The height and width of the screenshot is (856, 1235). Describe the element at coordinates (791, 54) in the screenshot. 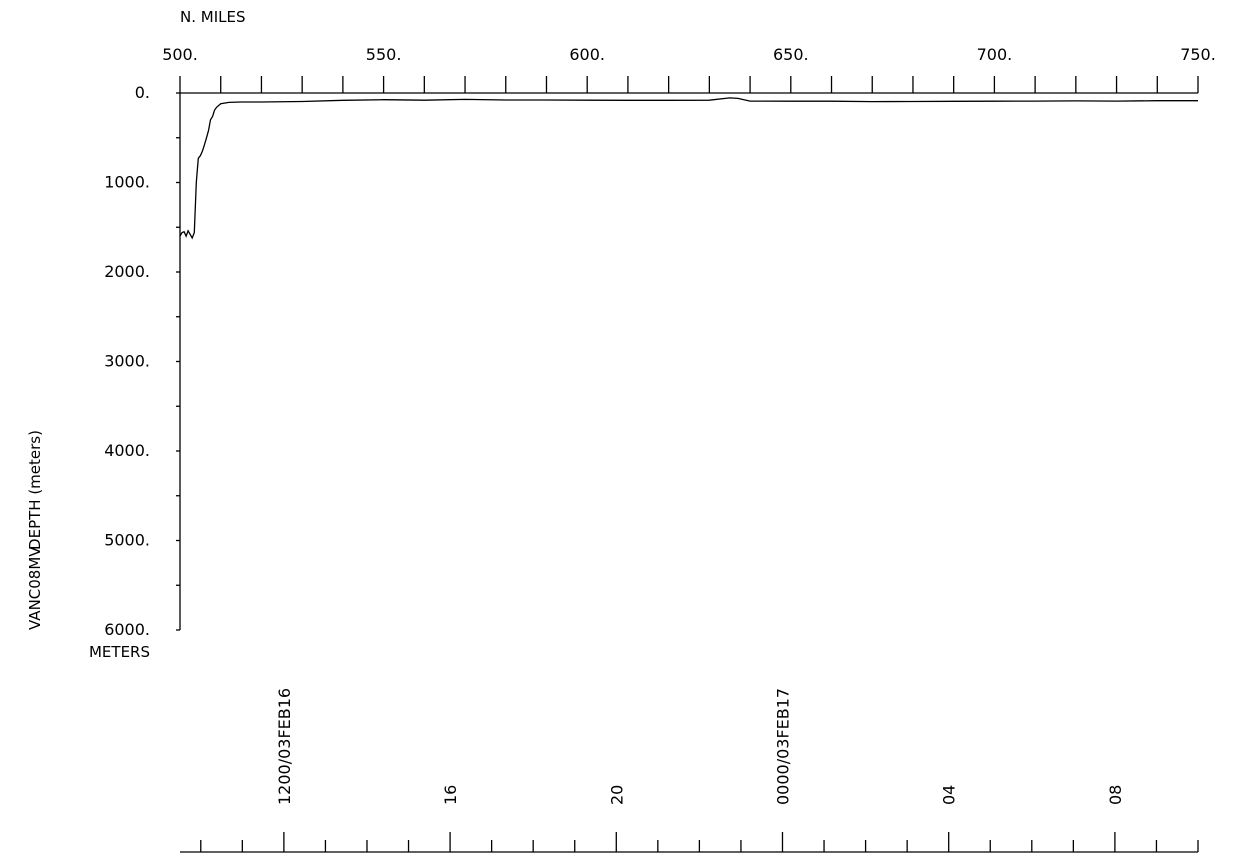

I see `x-tick-label: 650.` at that location.